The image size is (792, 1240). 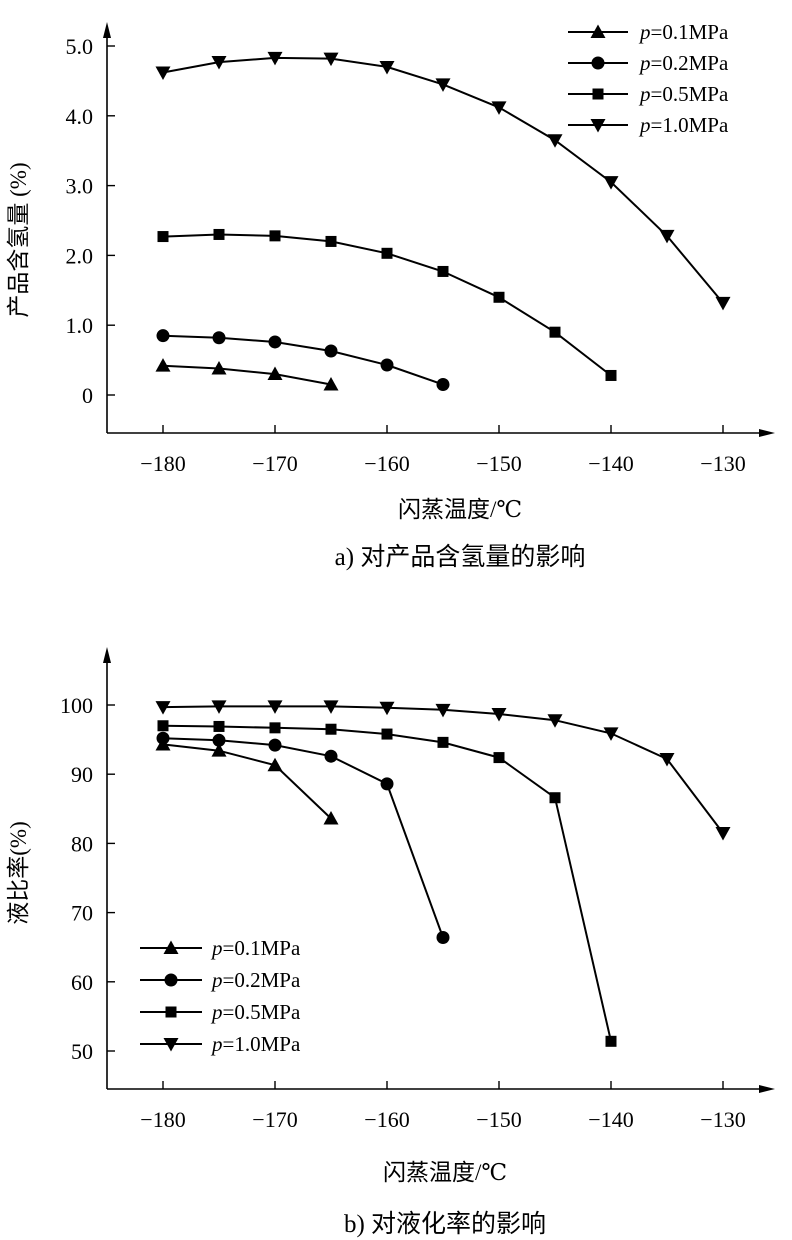 I want to click on legend-entry: p=1.0MPa, so click(x=683, y=125).